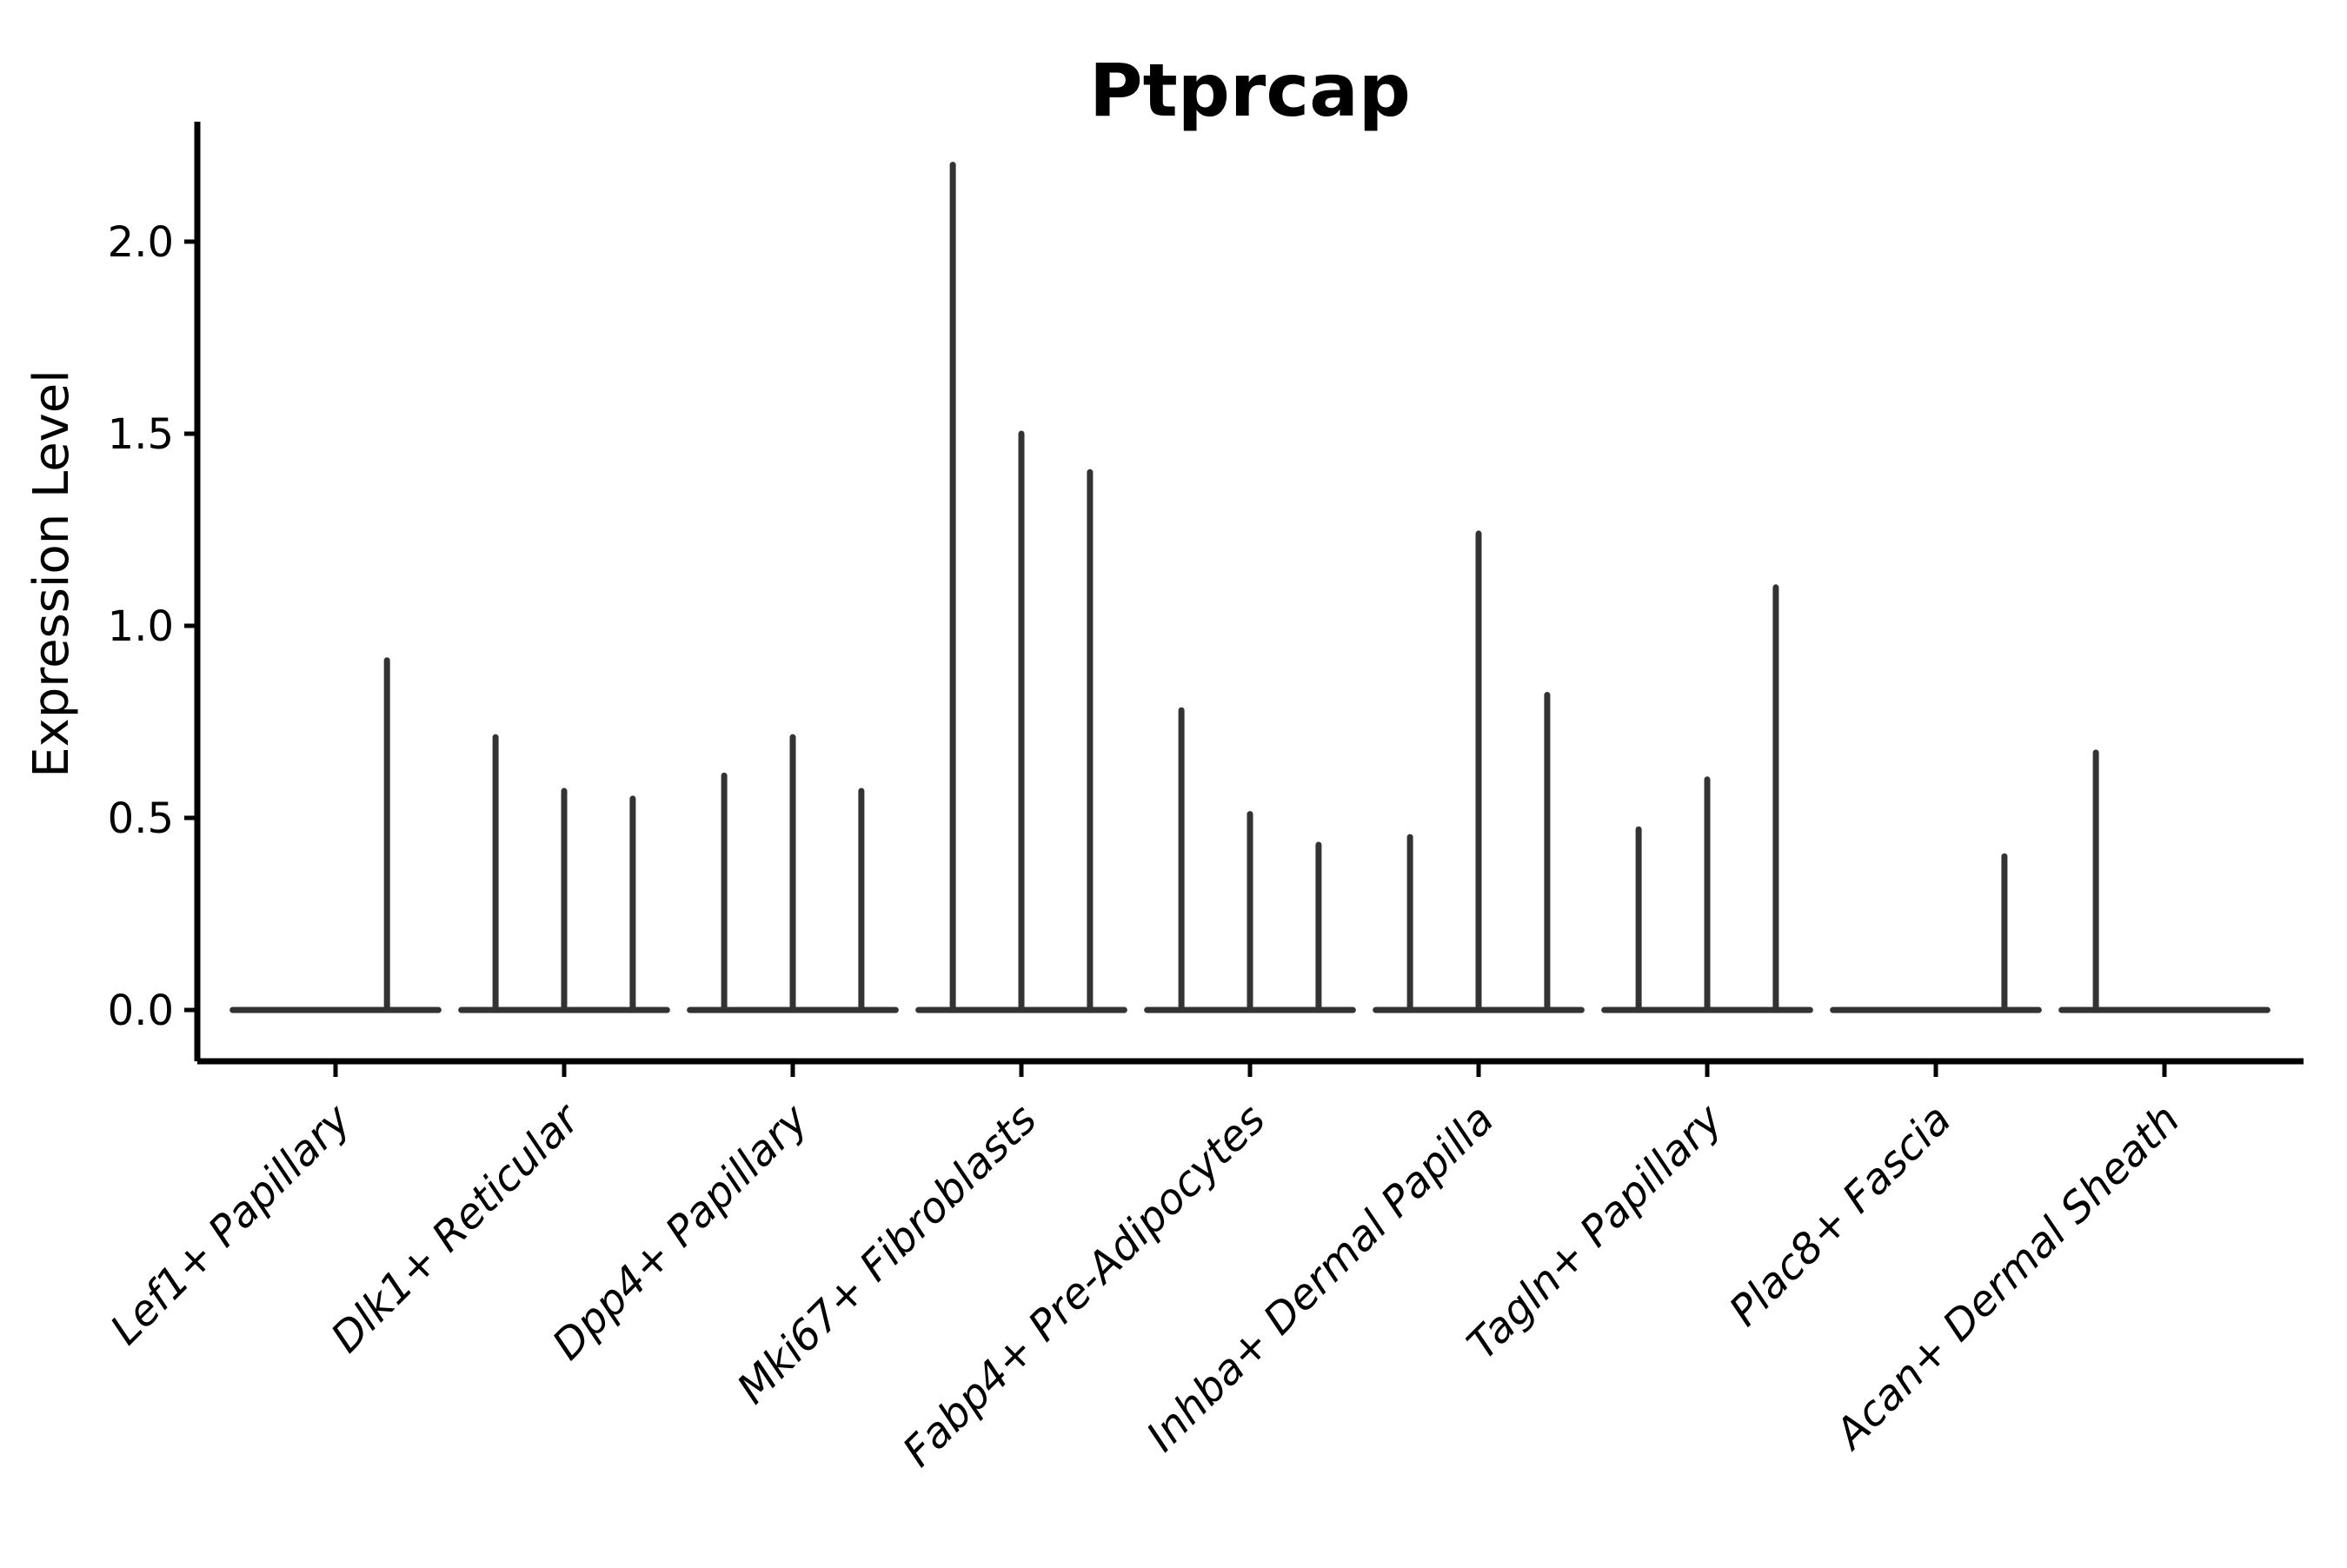 The image size is (2347, 1568). What do you see at coordinates (1595, 1231) in the screenshot?
I see `x-tick-label: Tagln+ Papillary` at bounding box center [1595, 1231].